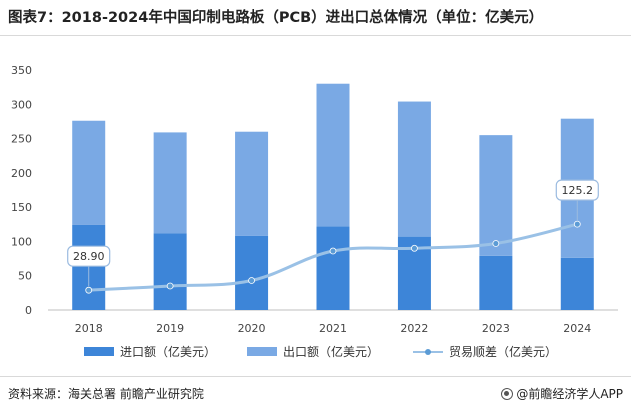 This screenshot has width=631, height=416. I want to click on y-tick-label-200: 200, so click(21, 173).